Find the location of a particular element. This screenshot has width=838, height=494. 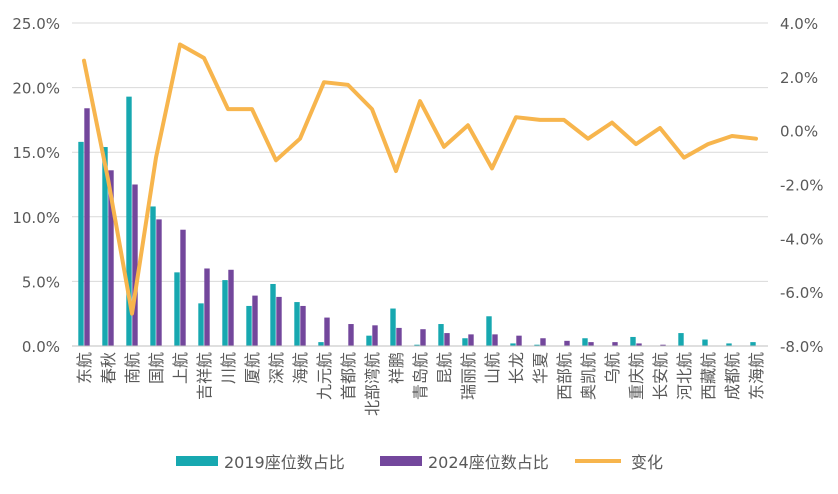

x-tick-label: 吉祥航 is located at coordinates (204, 376).